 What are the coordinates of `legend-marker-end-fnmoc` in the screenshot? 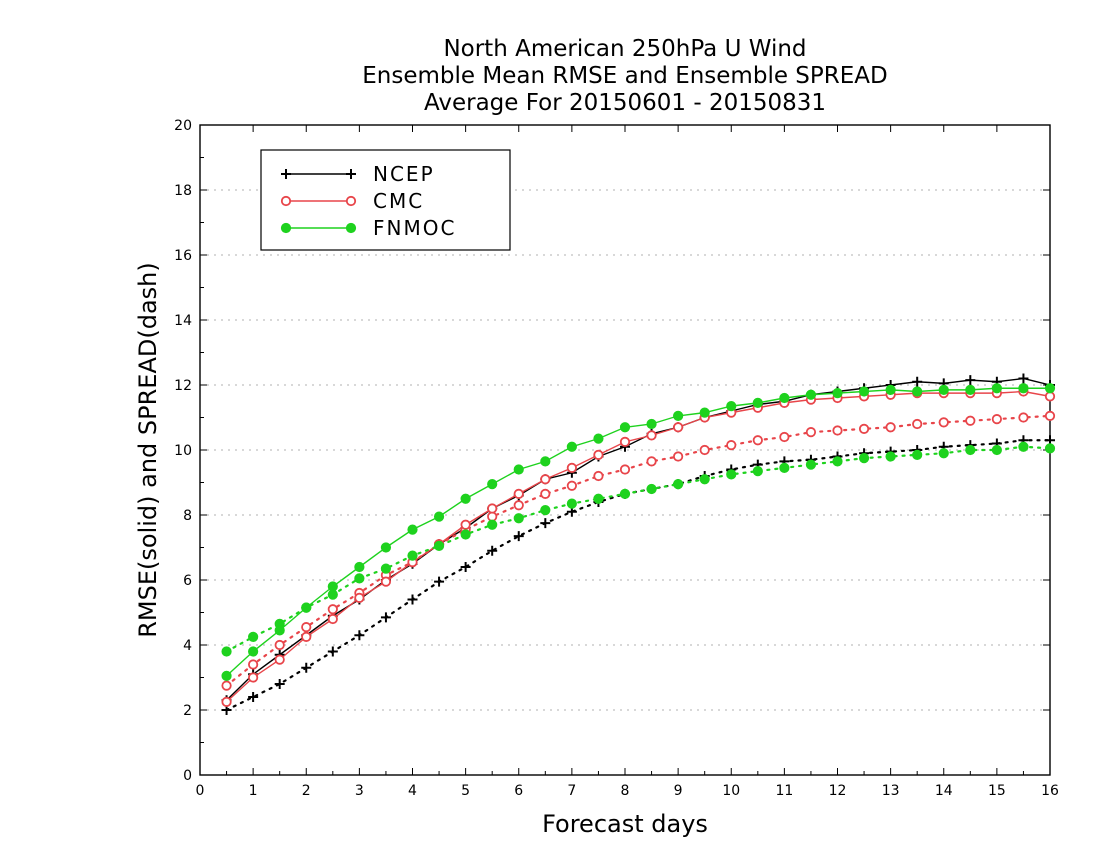 It's located at (351, 228).